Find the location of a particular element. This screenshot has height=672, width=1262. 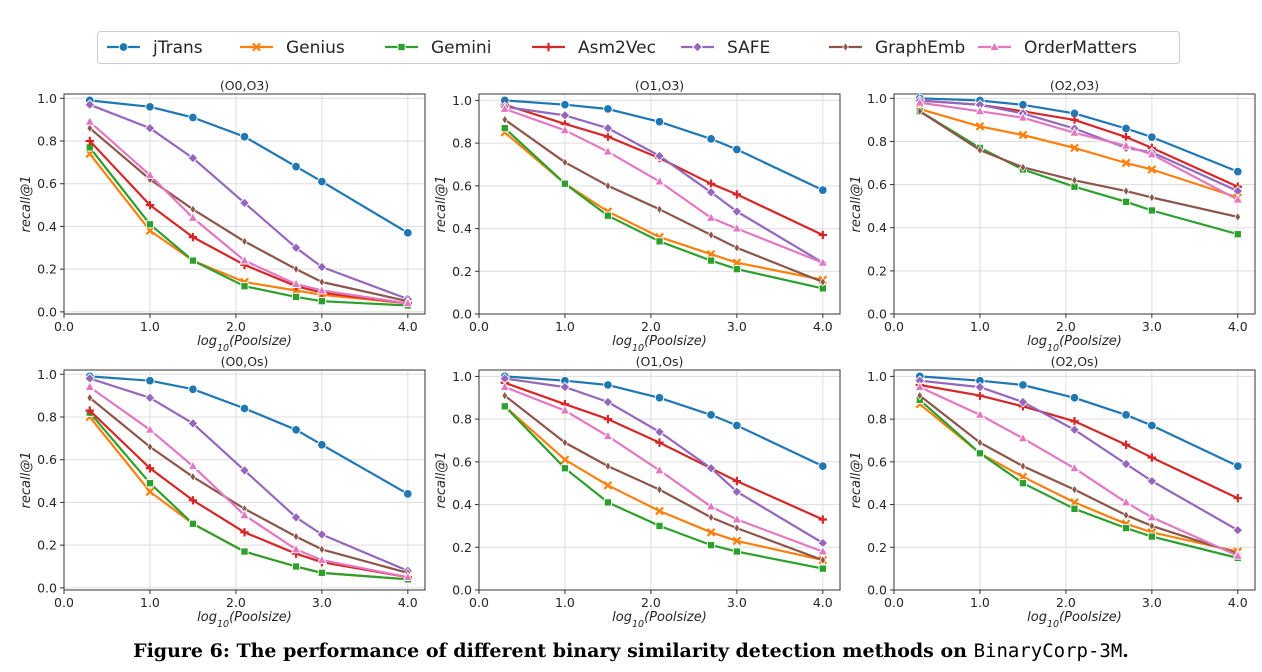

y-axis-label: recall@1 is located at coordinates (856, 480).